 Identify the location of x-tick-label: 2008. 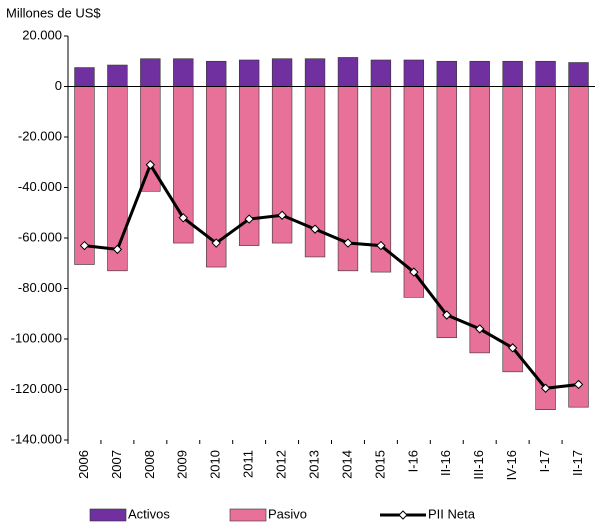
(149, 464).